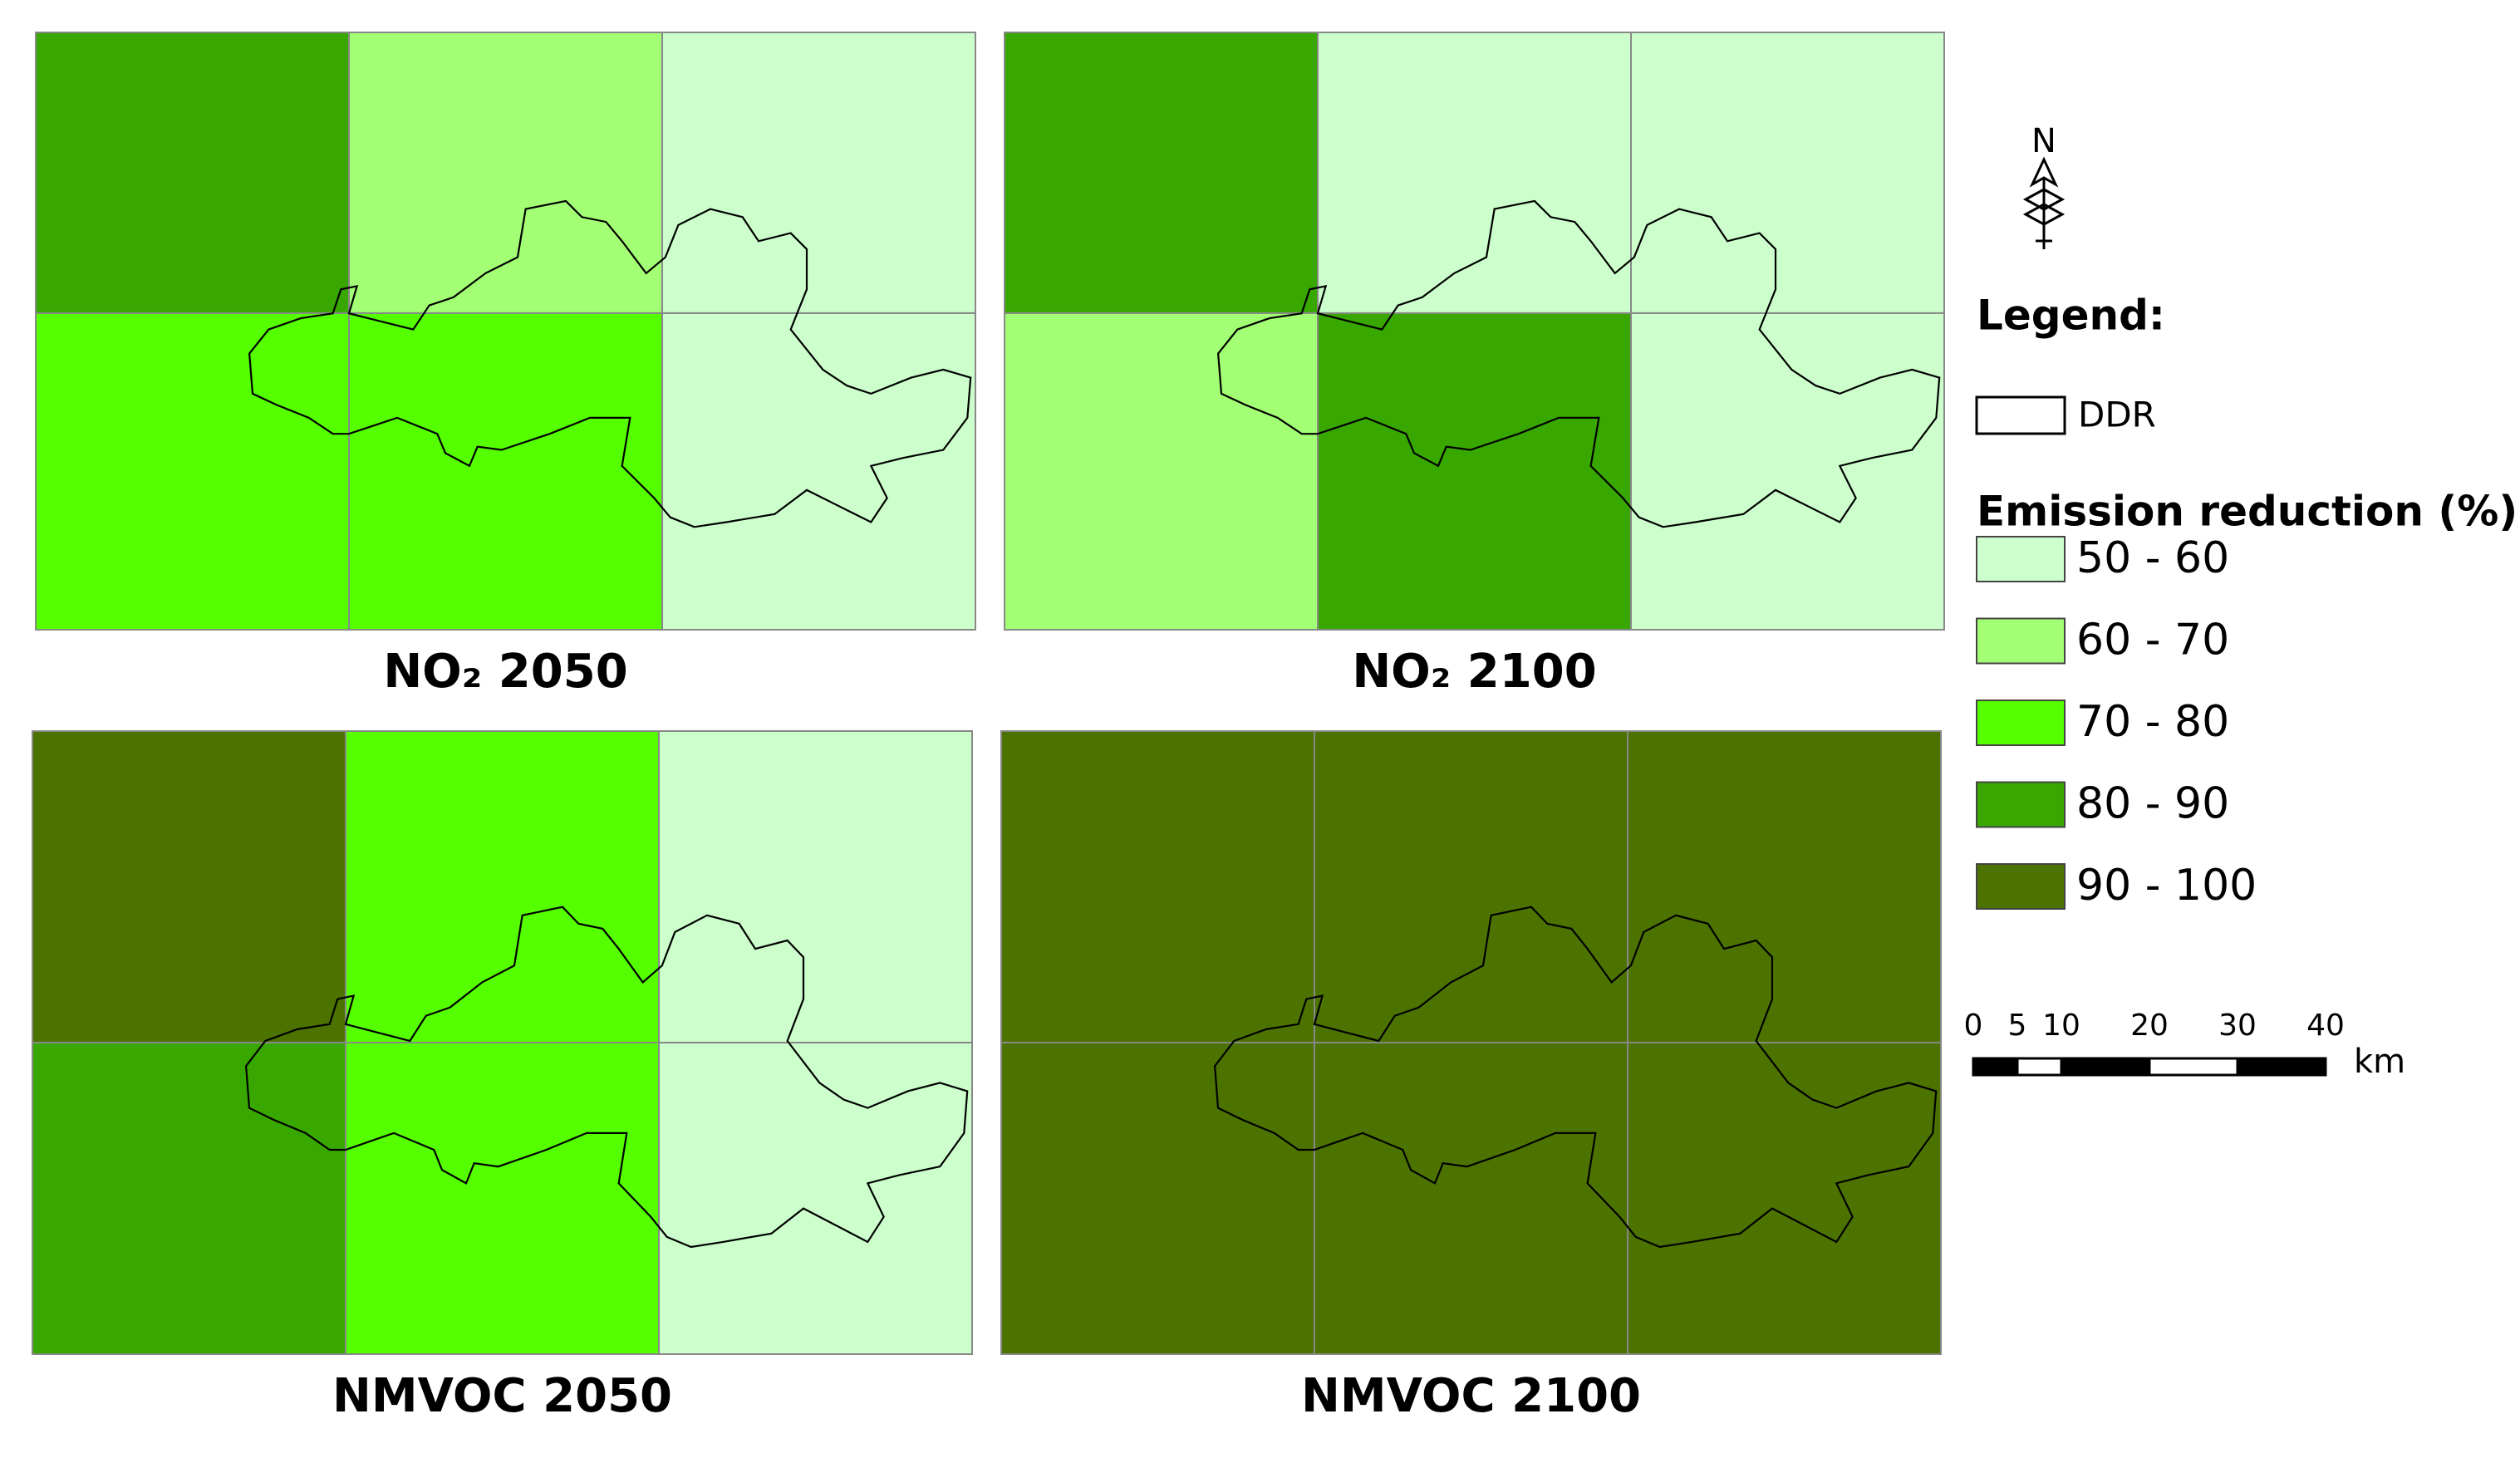  Describe the element at coordinates (2379, 1062) in the screenshot. I see `scale-unit: km` at that location.